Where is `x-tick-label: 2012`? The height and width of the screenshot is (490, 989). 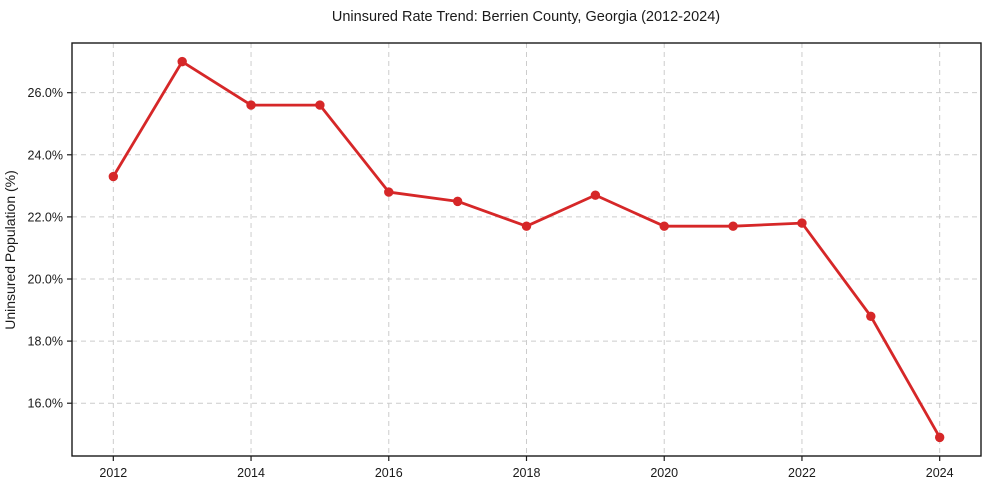 x-tick-label: 2012 is located at coordinates (113, 473).